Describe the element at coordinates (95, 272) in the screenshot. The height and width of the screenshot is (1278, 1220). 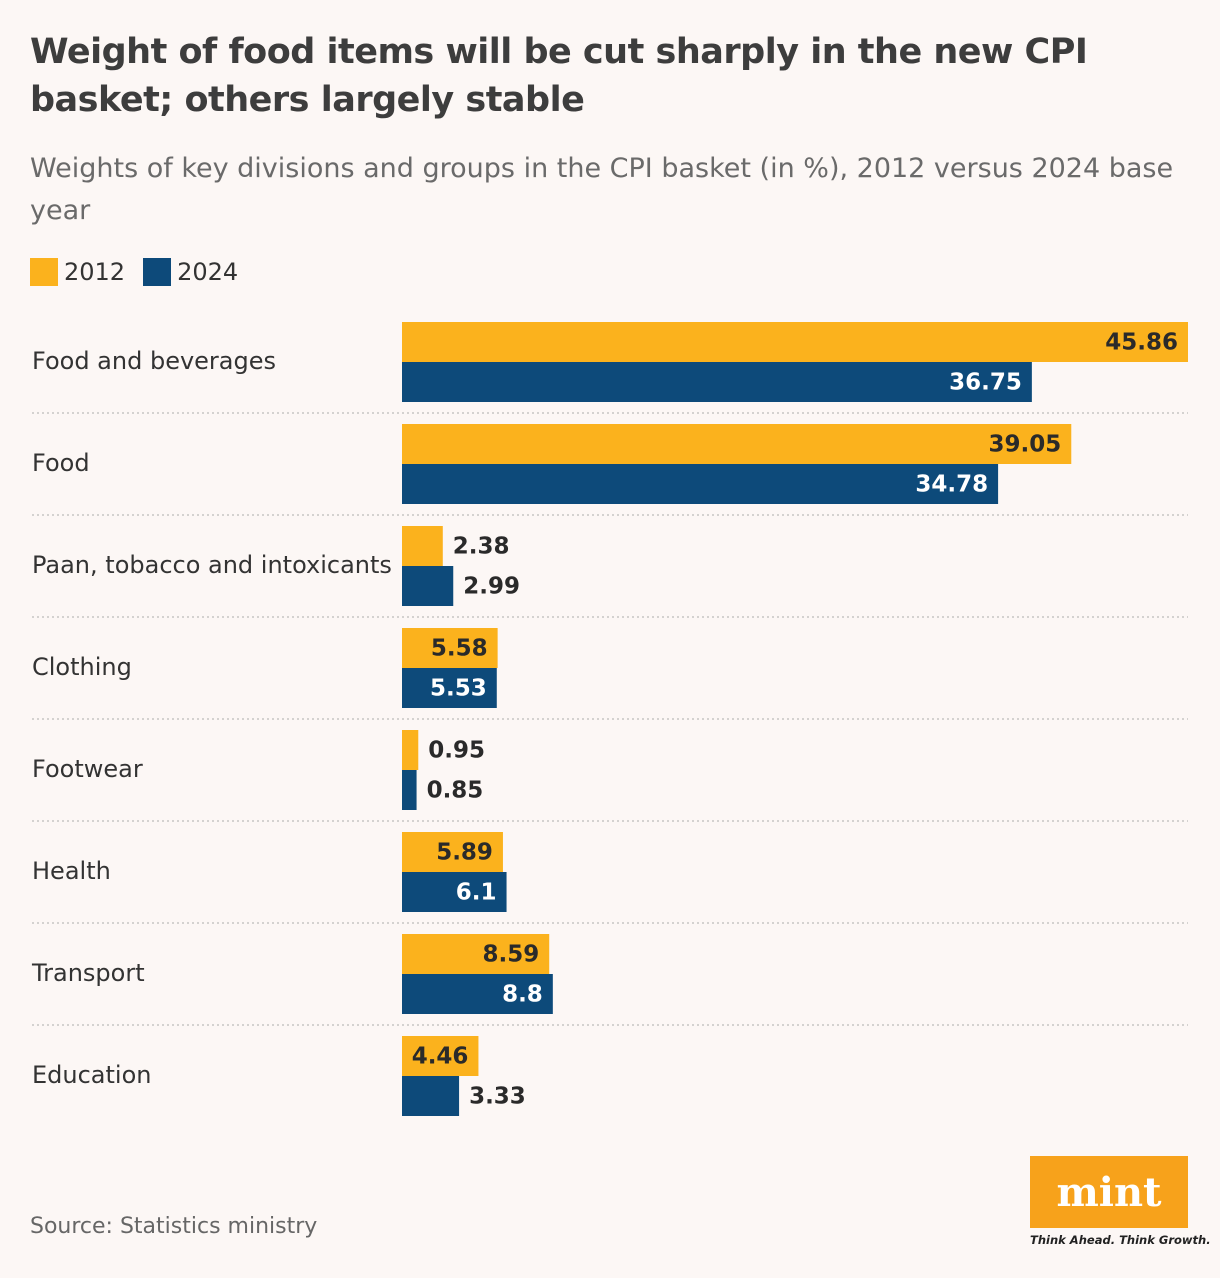
I see `legend-label: 2012` at that location.